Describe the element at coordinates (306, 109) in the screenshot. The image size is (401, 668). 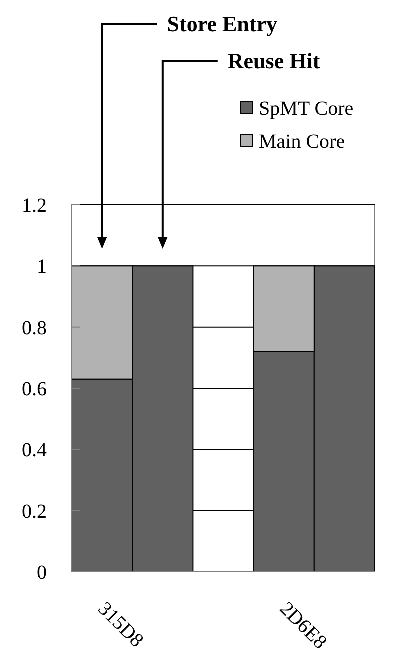
I see `legend-label: SpMT Core` at that location.